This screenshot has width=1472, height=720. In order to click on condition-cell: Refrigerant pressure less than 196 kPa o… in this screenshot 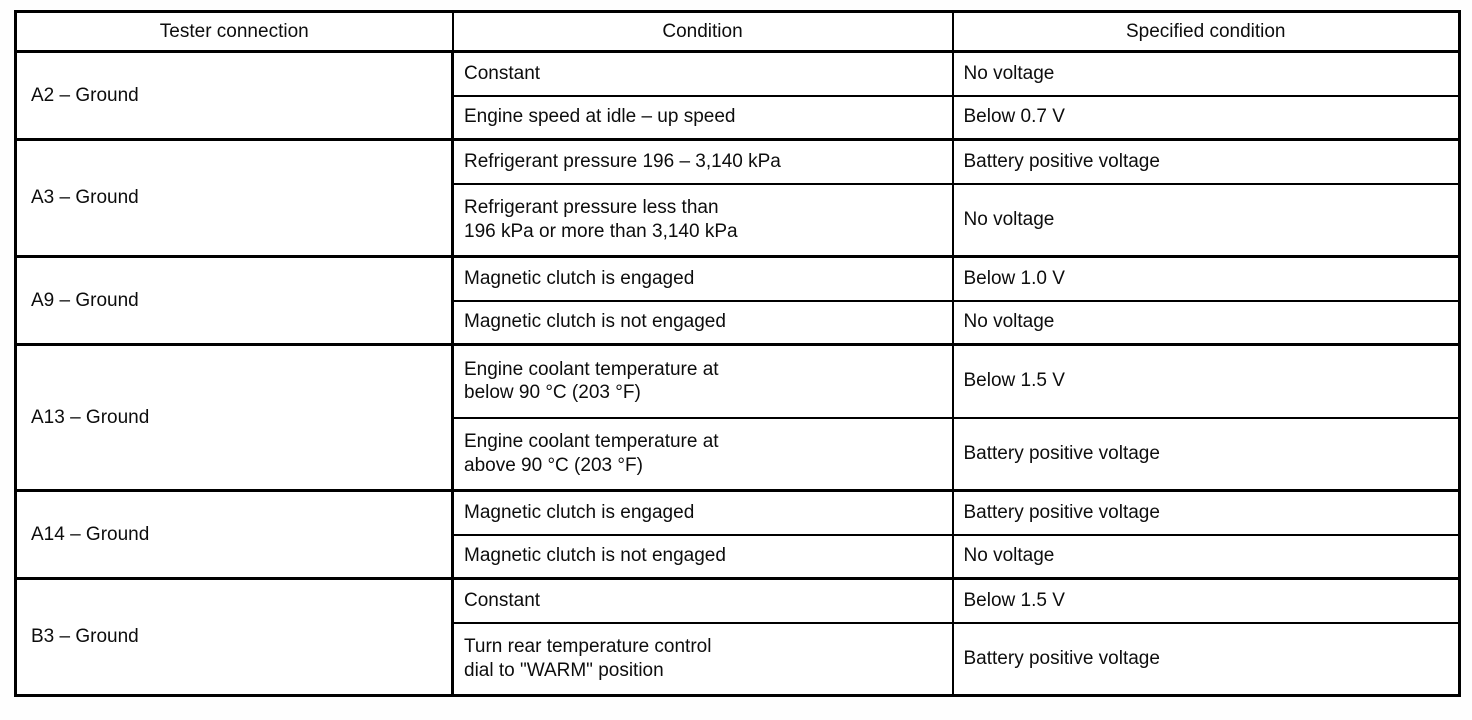, I will do `click(702, 220)`.